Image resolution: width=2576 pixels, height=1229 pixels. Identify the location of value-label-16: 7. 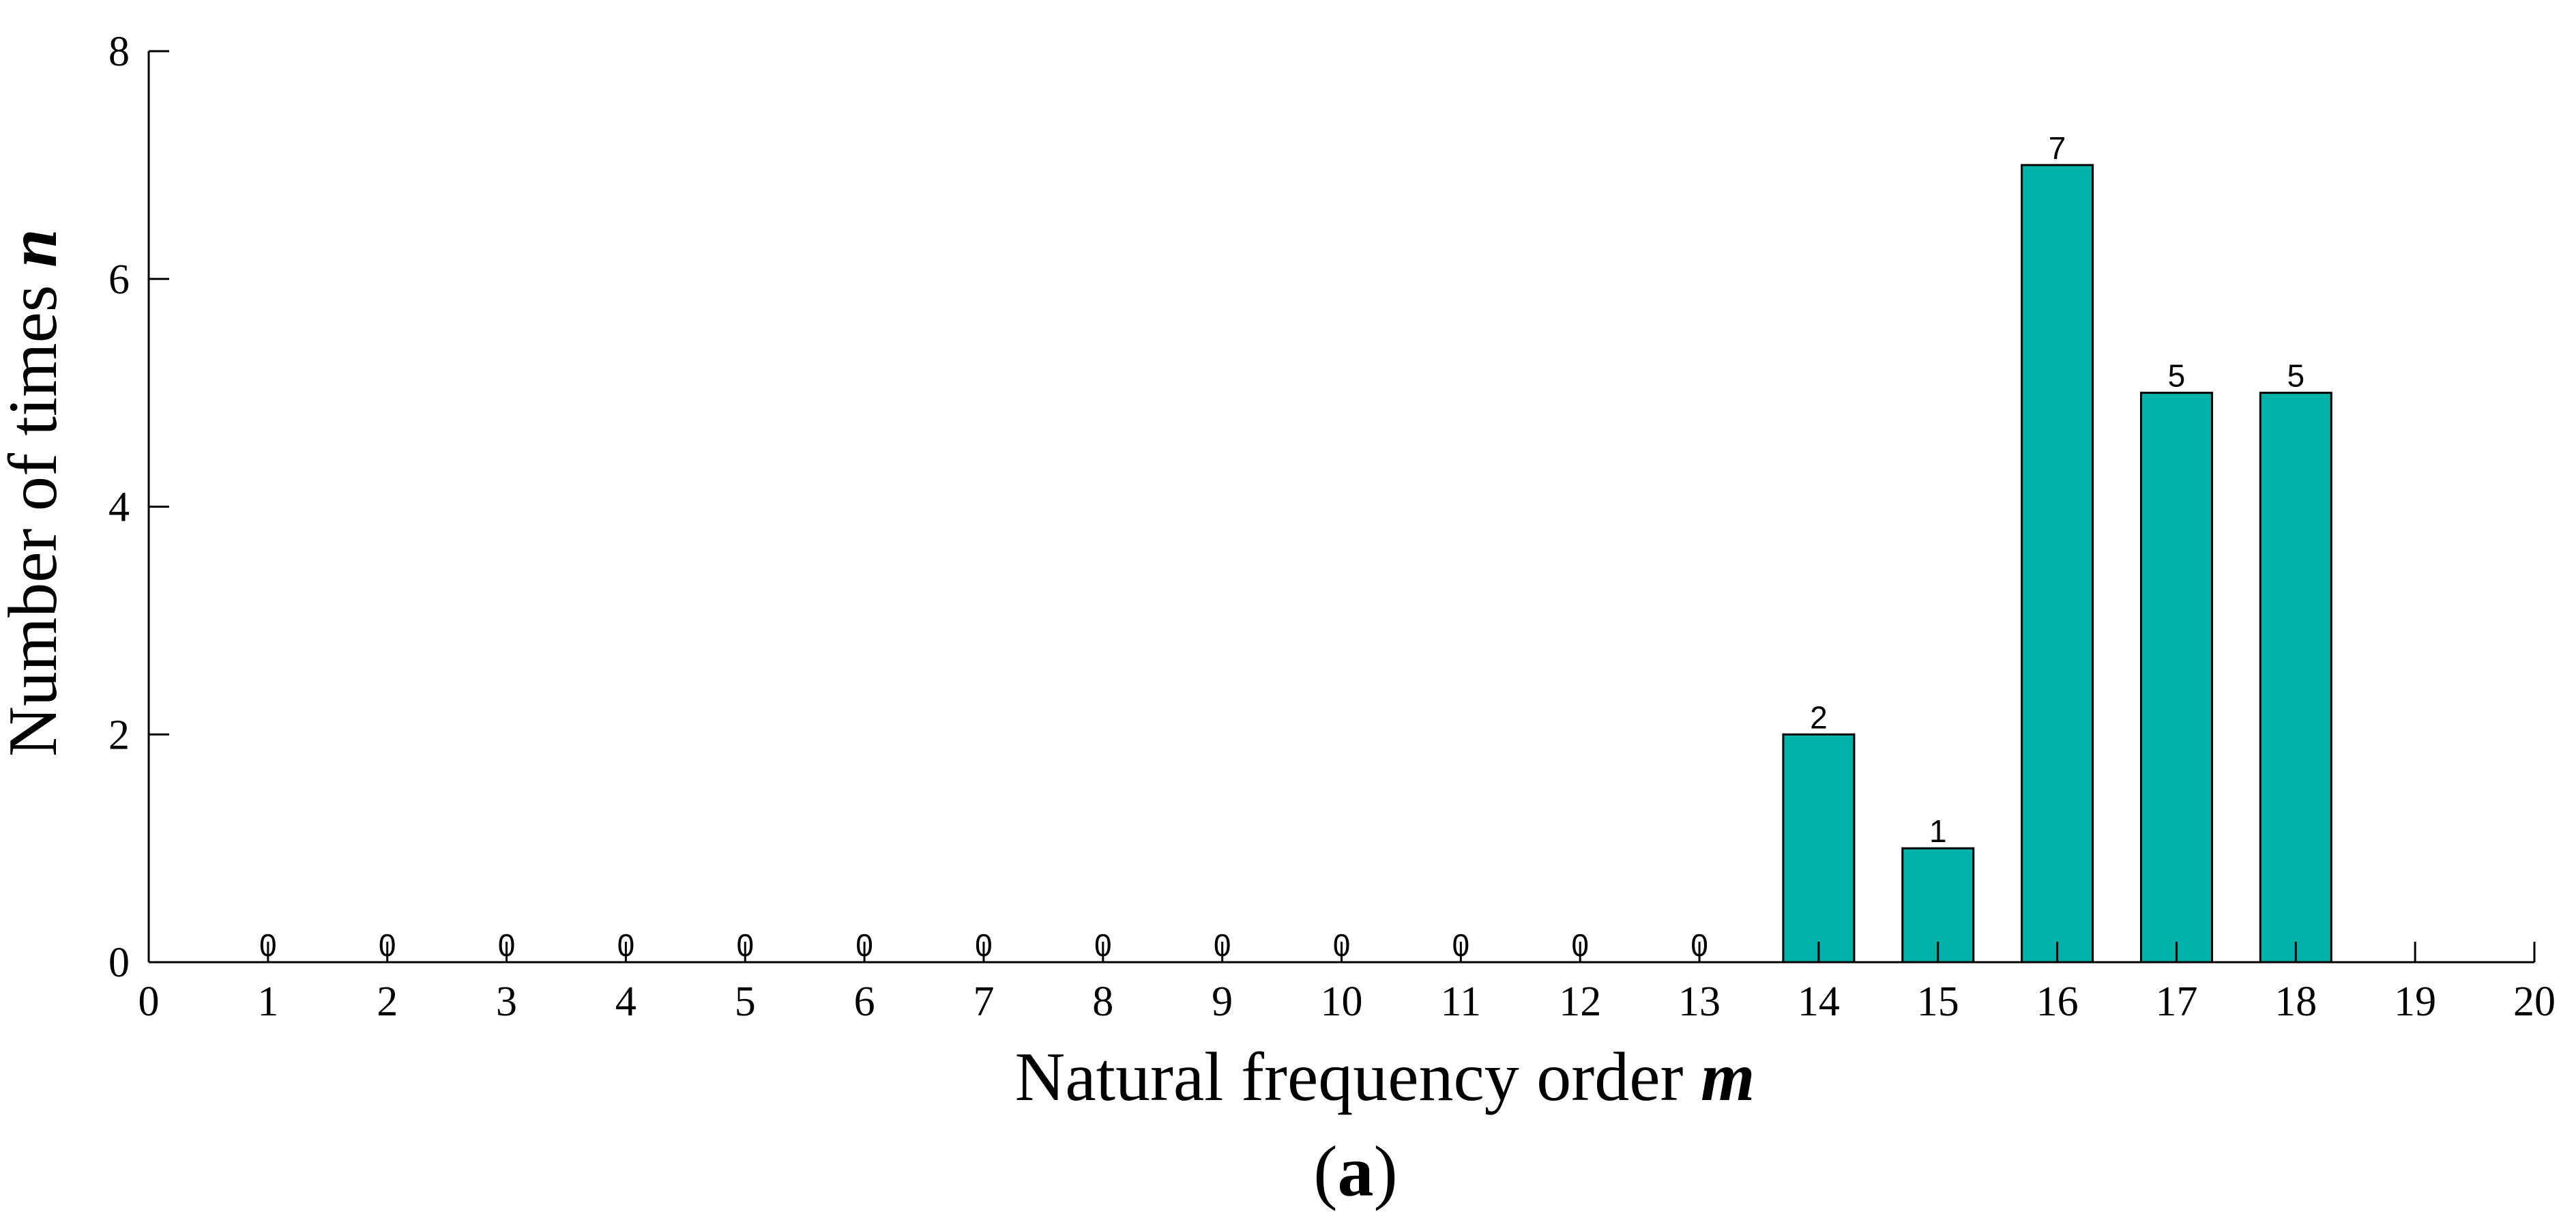
(2057, 148).